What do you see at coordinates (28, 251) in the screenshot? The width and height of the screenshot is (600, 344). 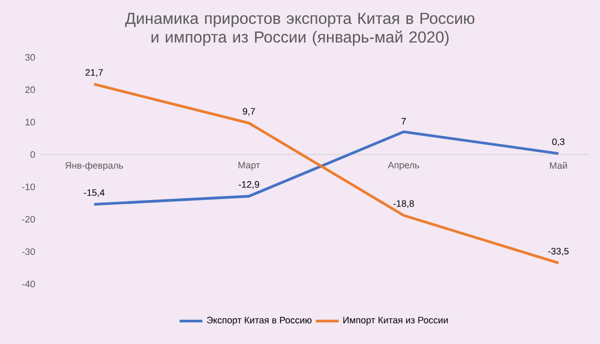 I see `y-tick-label: -30` at bounding box center [28, 251].